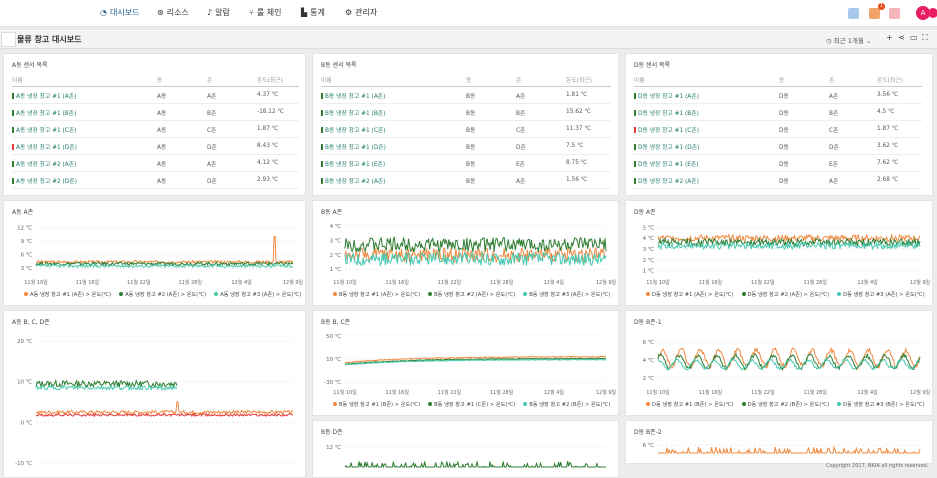 The image size is (937, 478). Describe the element at coordinates (570, 295) in the screenshot. I see `legend-label: B동 냉장 창고 #3 (A존) > 온도(℃)` at that location.